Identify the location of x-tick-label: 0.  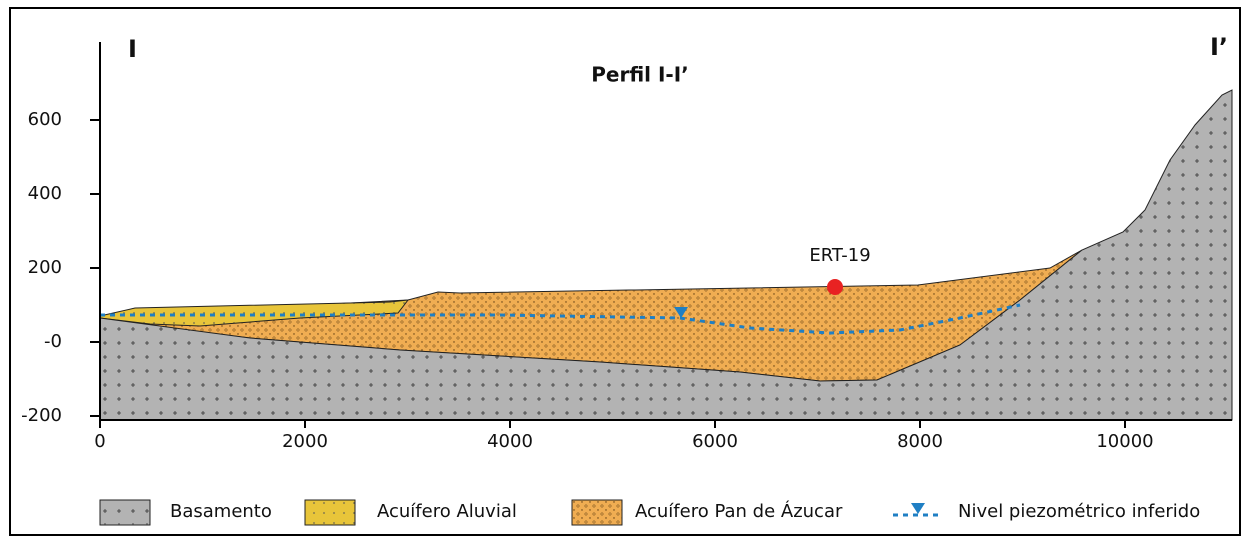
(99, 441).